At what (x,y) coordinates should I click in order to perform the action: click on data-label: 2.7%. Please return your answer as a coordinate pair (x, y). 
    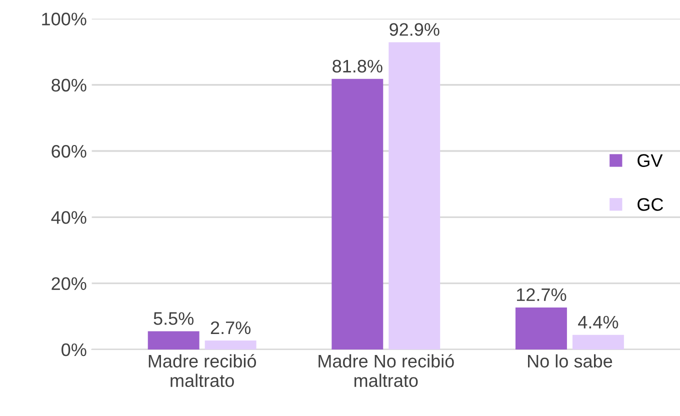
    Looking at the image, I should click on (230, 327).